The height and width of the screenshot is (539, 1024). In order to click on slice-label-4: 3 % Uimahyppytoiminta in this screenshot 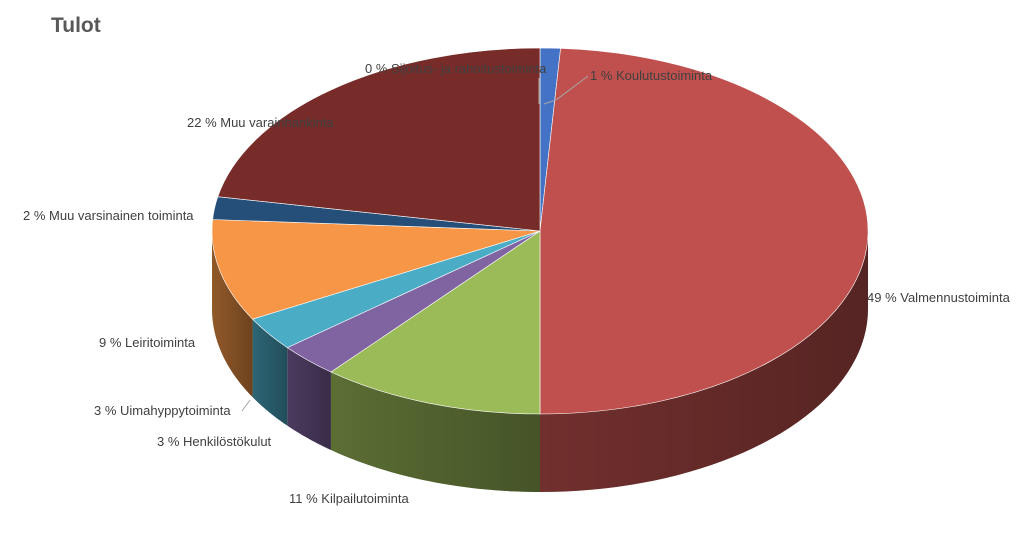, I will do `click(162, 410)`.